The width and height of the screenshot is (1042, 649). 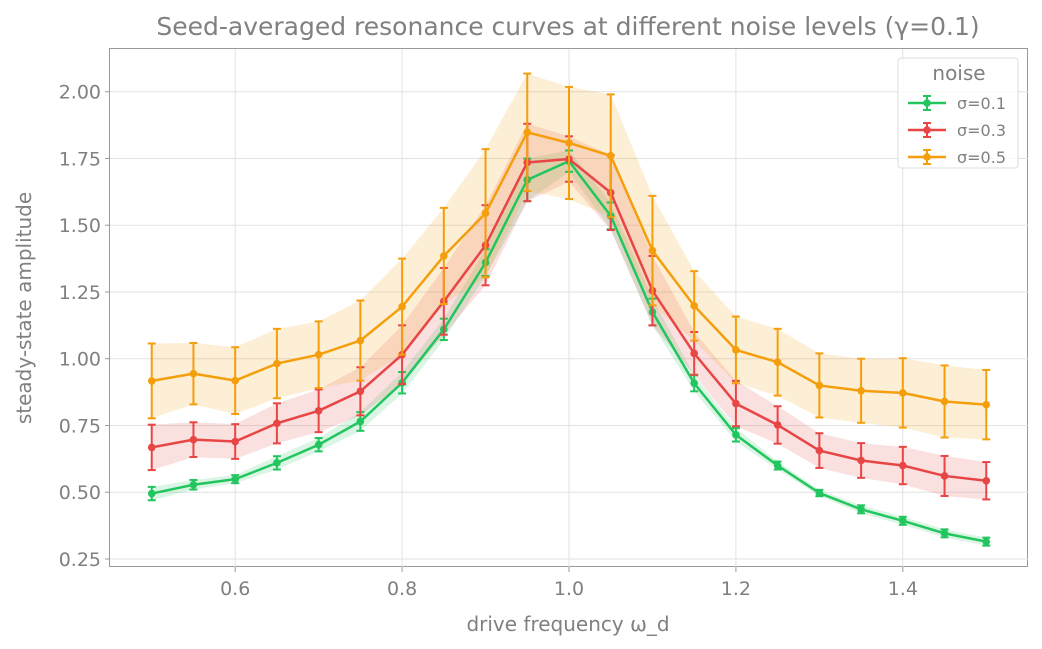 What do you see at coordinates (567, 624) in the screenshot?
I see `x-axis-label: drive frequency ω_d` at bounding box center [567, 624].